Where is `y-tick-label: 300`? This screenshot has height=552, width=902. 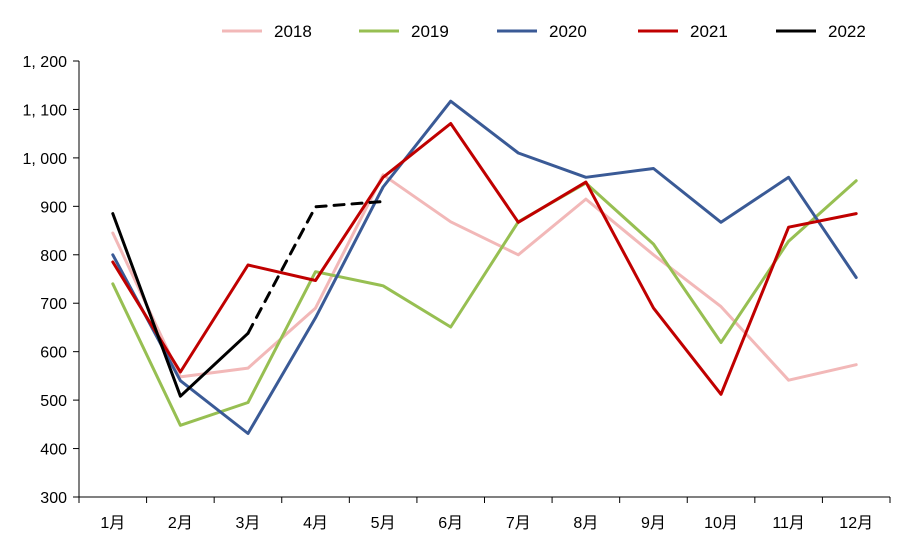 y-tick-label: 300 is located at coordinates (53, 498).